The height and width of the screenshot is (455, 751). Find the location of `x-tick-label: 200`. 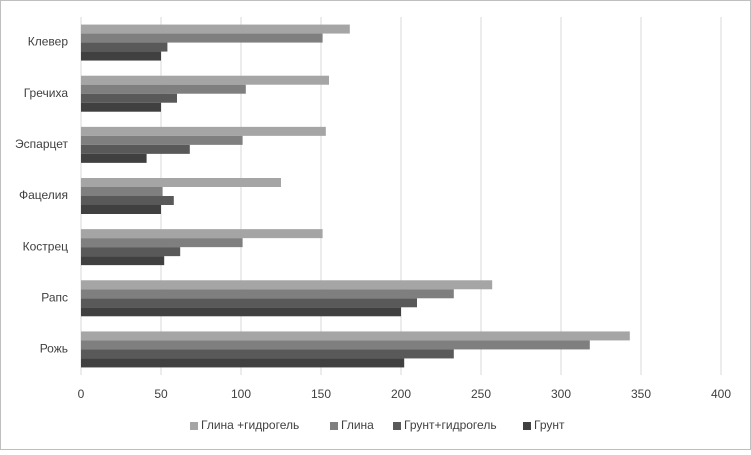

x-tick-label: 200 is located at coordinates (401, 394).